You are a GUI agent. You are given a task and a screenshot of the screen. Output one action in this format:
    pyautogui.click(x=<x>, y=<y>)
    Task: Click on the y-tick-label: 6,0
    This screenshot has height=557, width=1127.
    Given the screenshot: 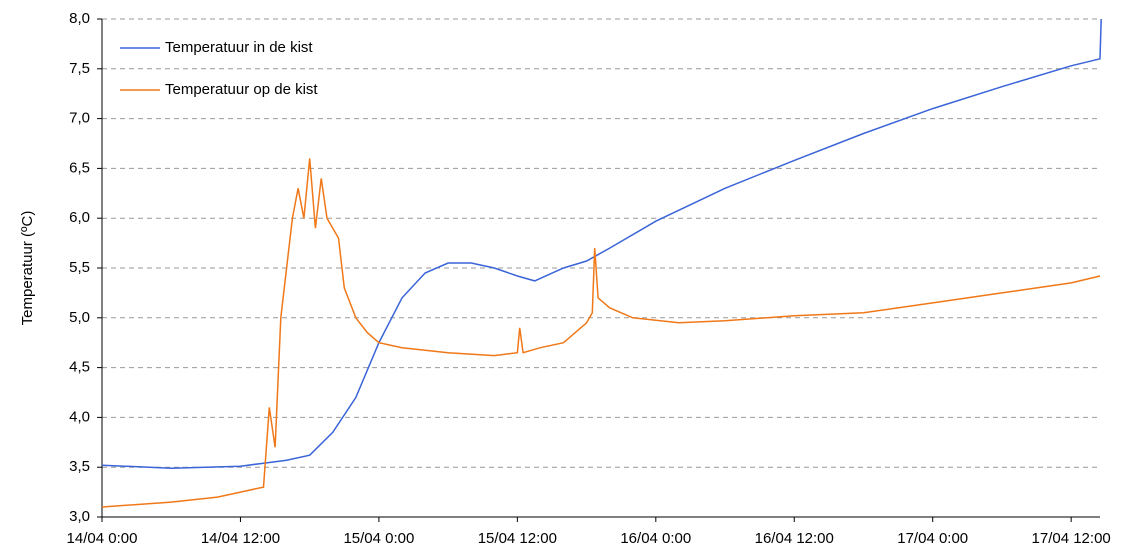 What is the action you would take?
    pyautogui.click(x=79, y=217)
    